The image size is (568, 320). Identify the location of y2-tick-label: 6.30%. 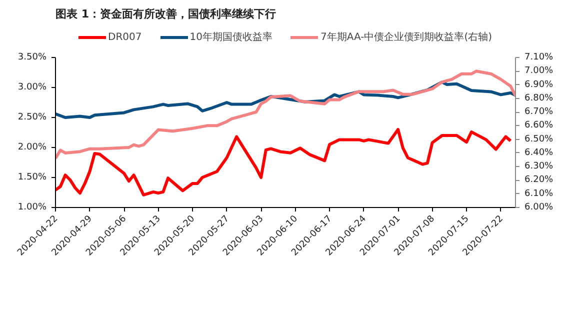
(539, 167).